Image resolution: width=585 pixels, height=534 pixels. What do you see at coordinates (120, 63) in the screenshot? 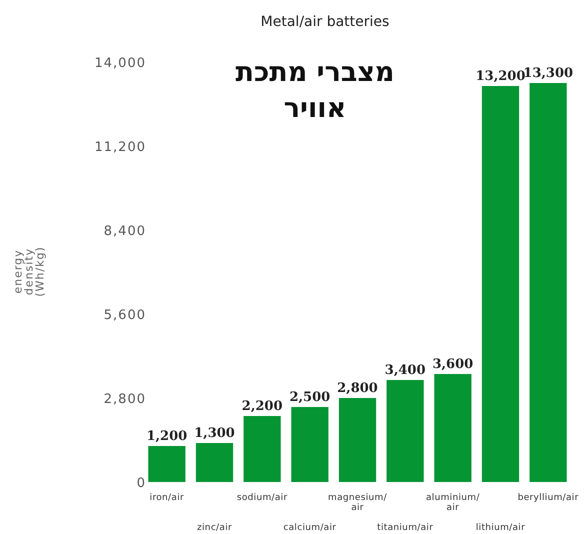
I see `y-tick-label: 14,000` at bounding box center [120, 63].